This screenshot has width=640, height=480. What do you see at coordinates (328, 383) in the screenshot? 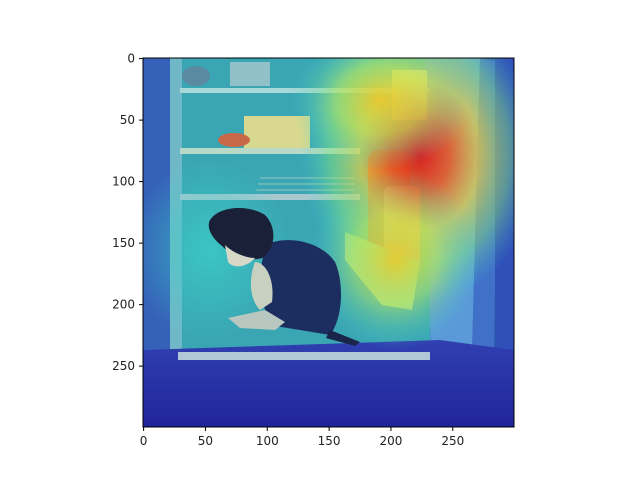
I see `floor` at bounding box center [328, 383].